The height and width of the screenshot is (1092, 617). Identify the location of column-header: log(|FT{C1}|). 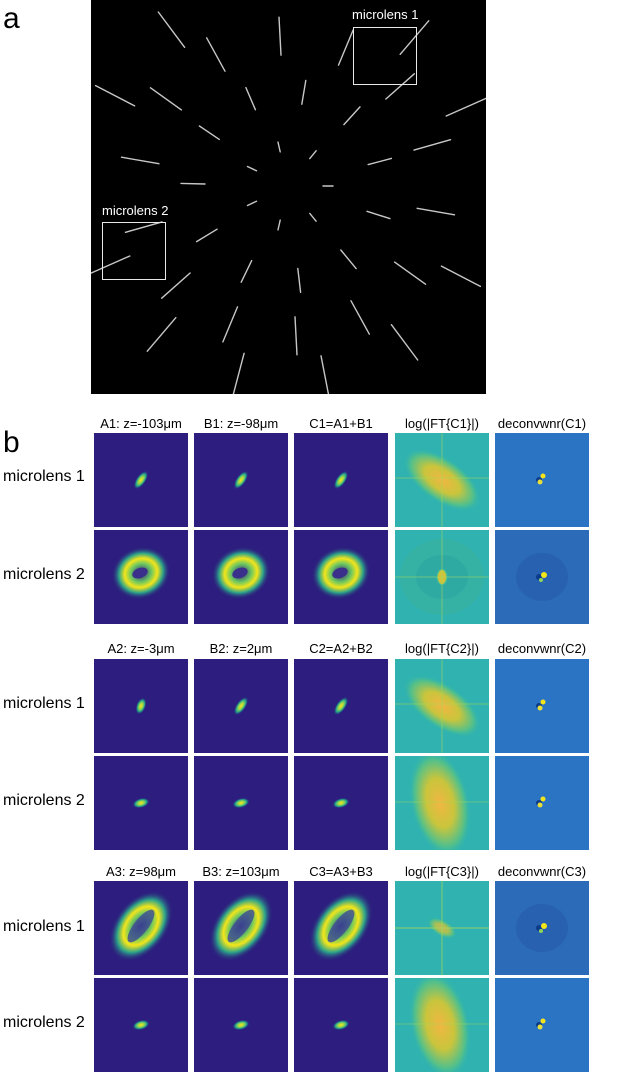
(442, 423).